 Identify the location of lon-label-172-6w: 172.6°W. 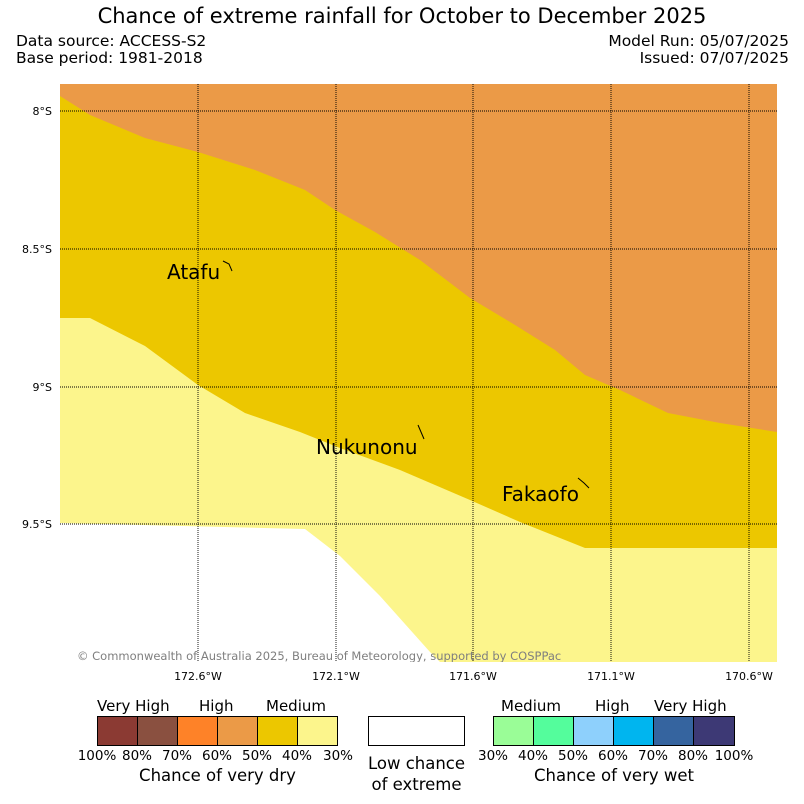
(198, 676).